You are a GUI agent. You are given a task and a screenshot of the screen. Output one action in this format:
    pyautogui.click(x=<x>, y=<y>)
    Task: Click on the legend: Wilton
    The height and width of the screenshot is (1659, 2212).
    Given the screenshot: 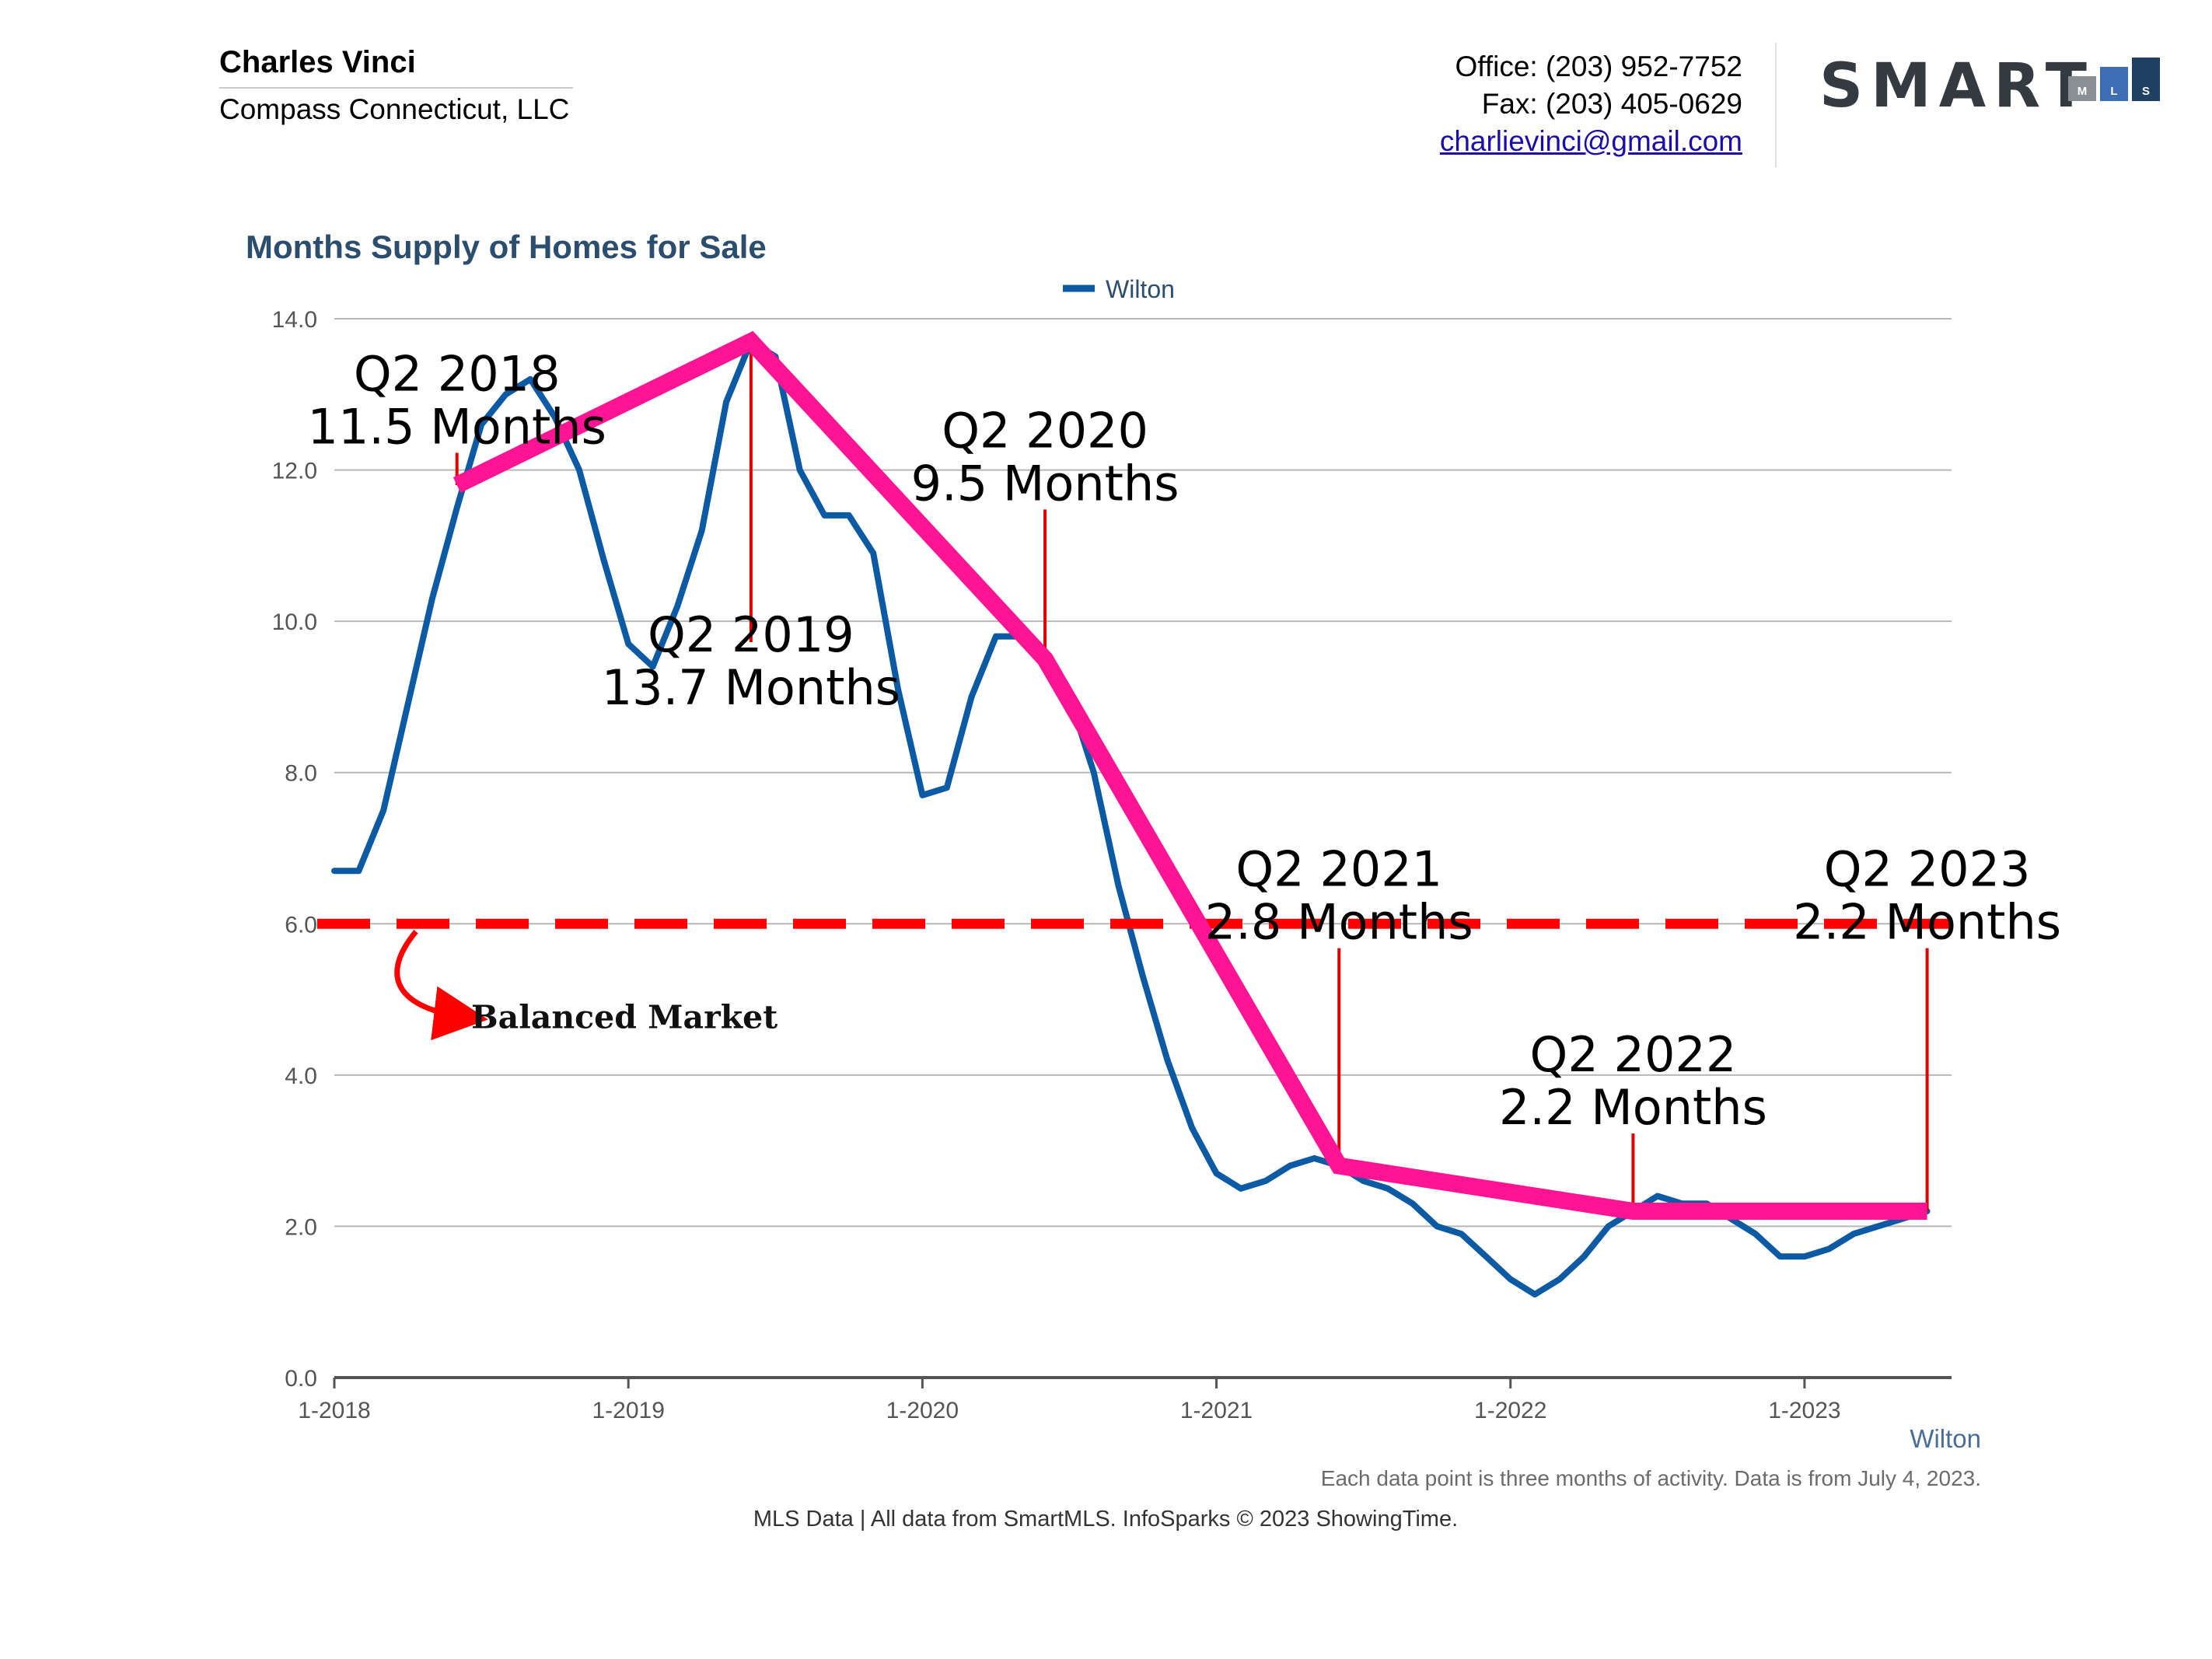 What is the action you would take?
    pyautogui.click(x=1119, y=289)
    